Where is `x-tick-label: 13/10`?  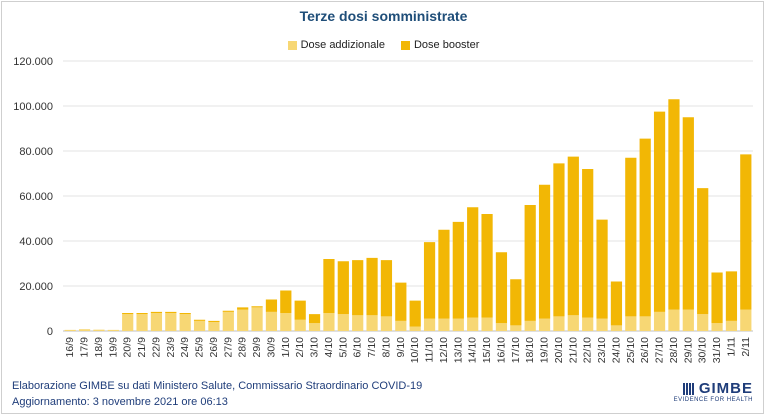 x-tick-label: 13/10 is located at coordinates (458, 350).